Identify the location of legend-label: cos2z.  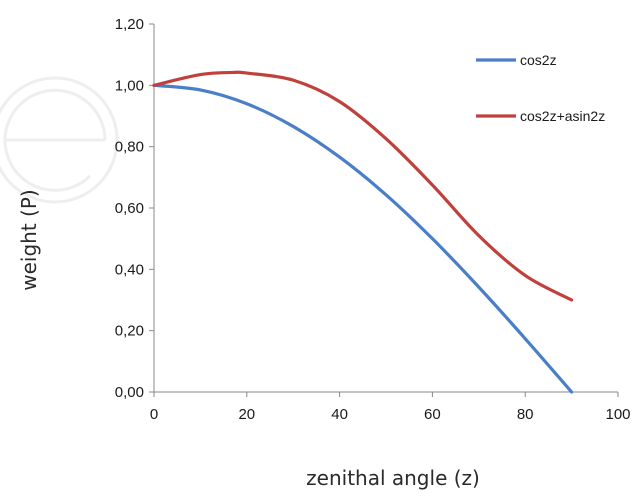
(538, 60).